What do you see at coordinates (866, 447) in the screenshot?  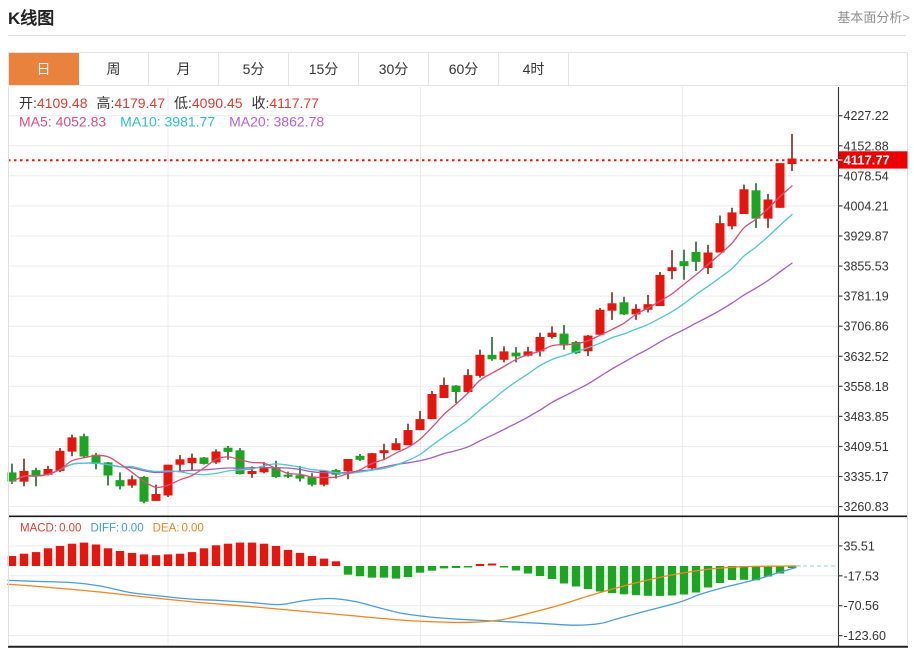 I see `svg-text: 3409.51` at bounding box center [866, 447].